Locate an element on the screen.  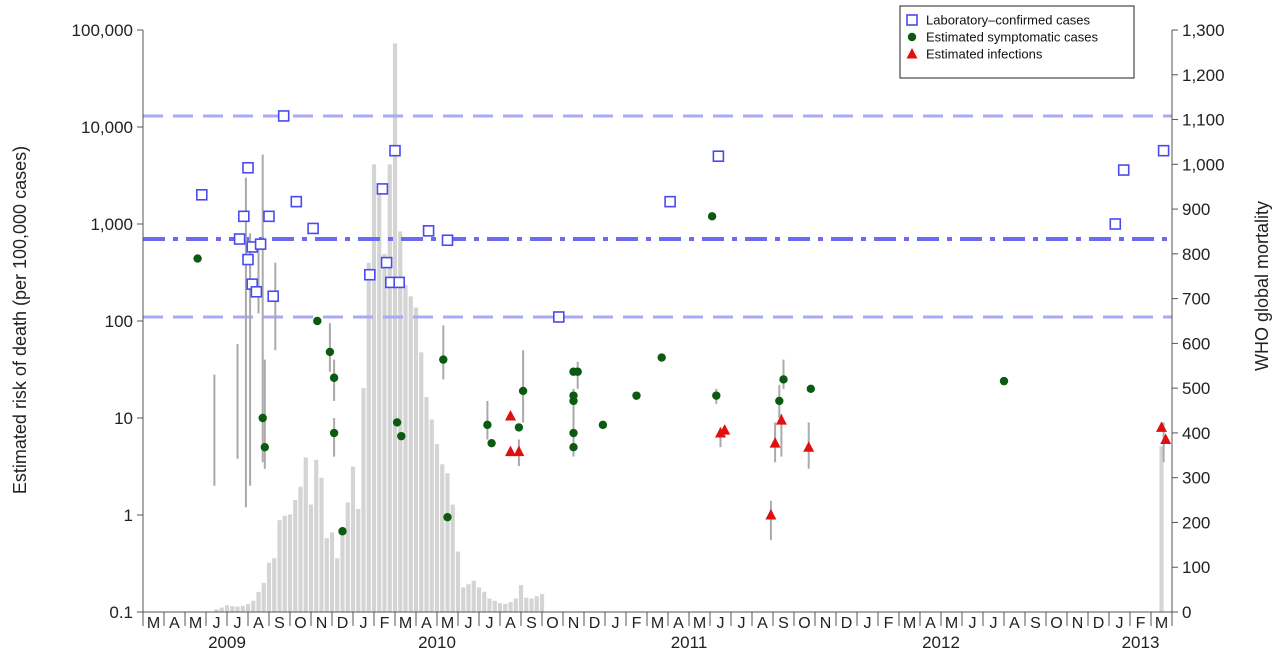
y2-tick-label: 1,300 is located at coordinates (1203, 30).